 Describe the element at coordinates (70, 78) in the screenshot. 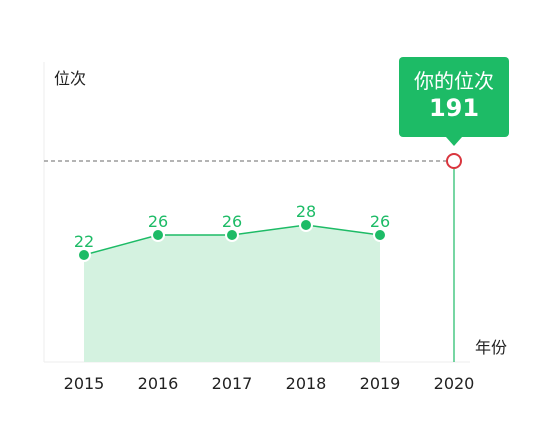

I see `y-axis-label: 位次` at that location.